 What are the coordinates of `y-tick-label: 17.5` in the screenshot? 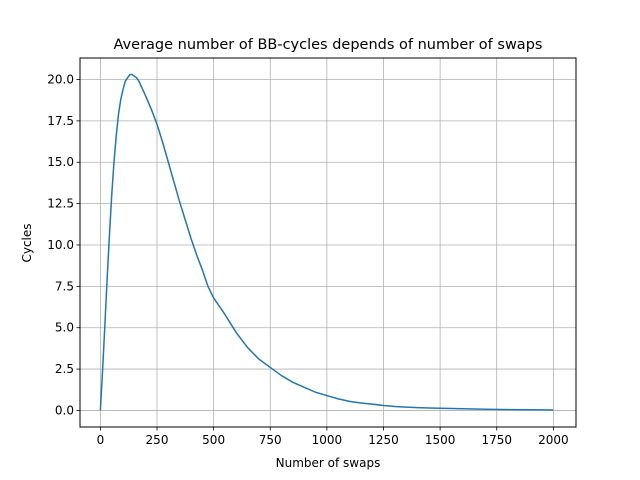 It's located at (60, 121).